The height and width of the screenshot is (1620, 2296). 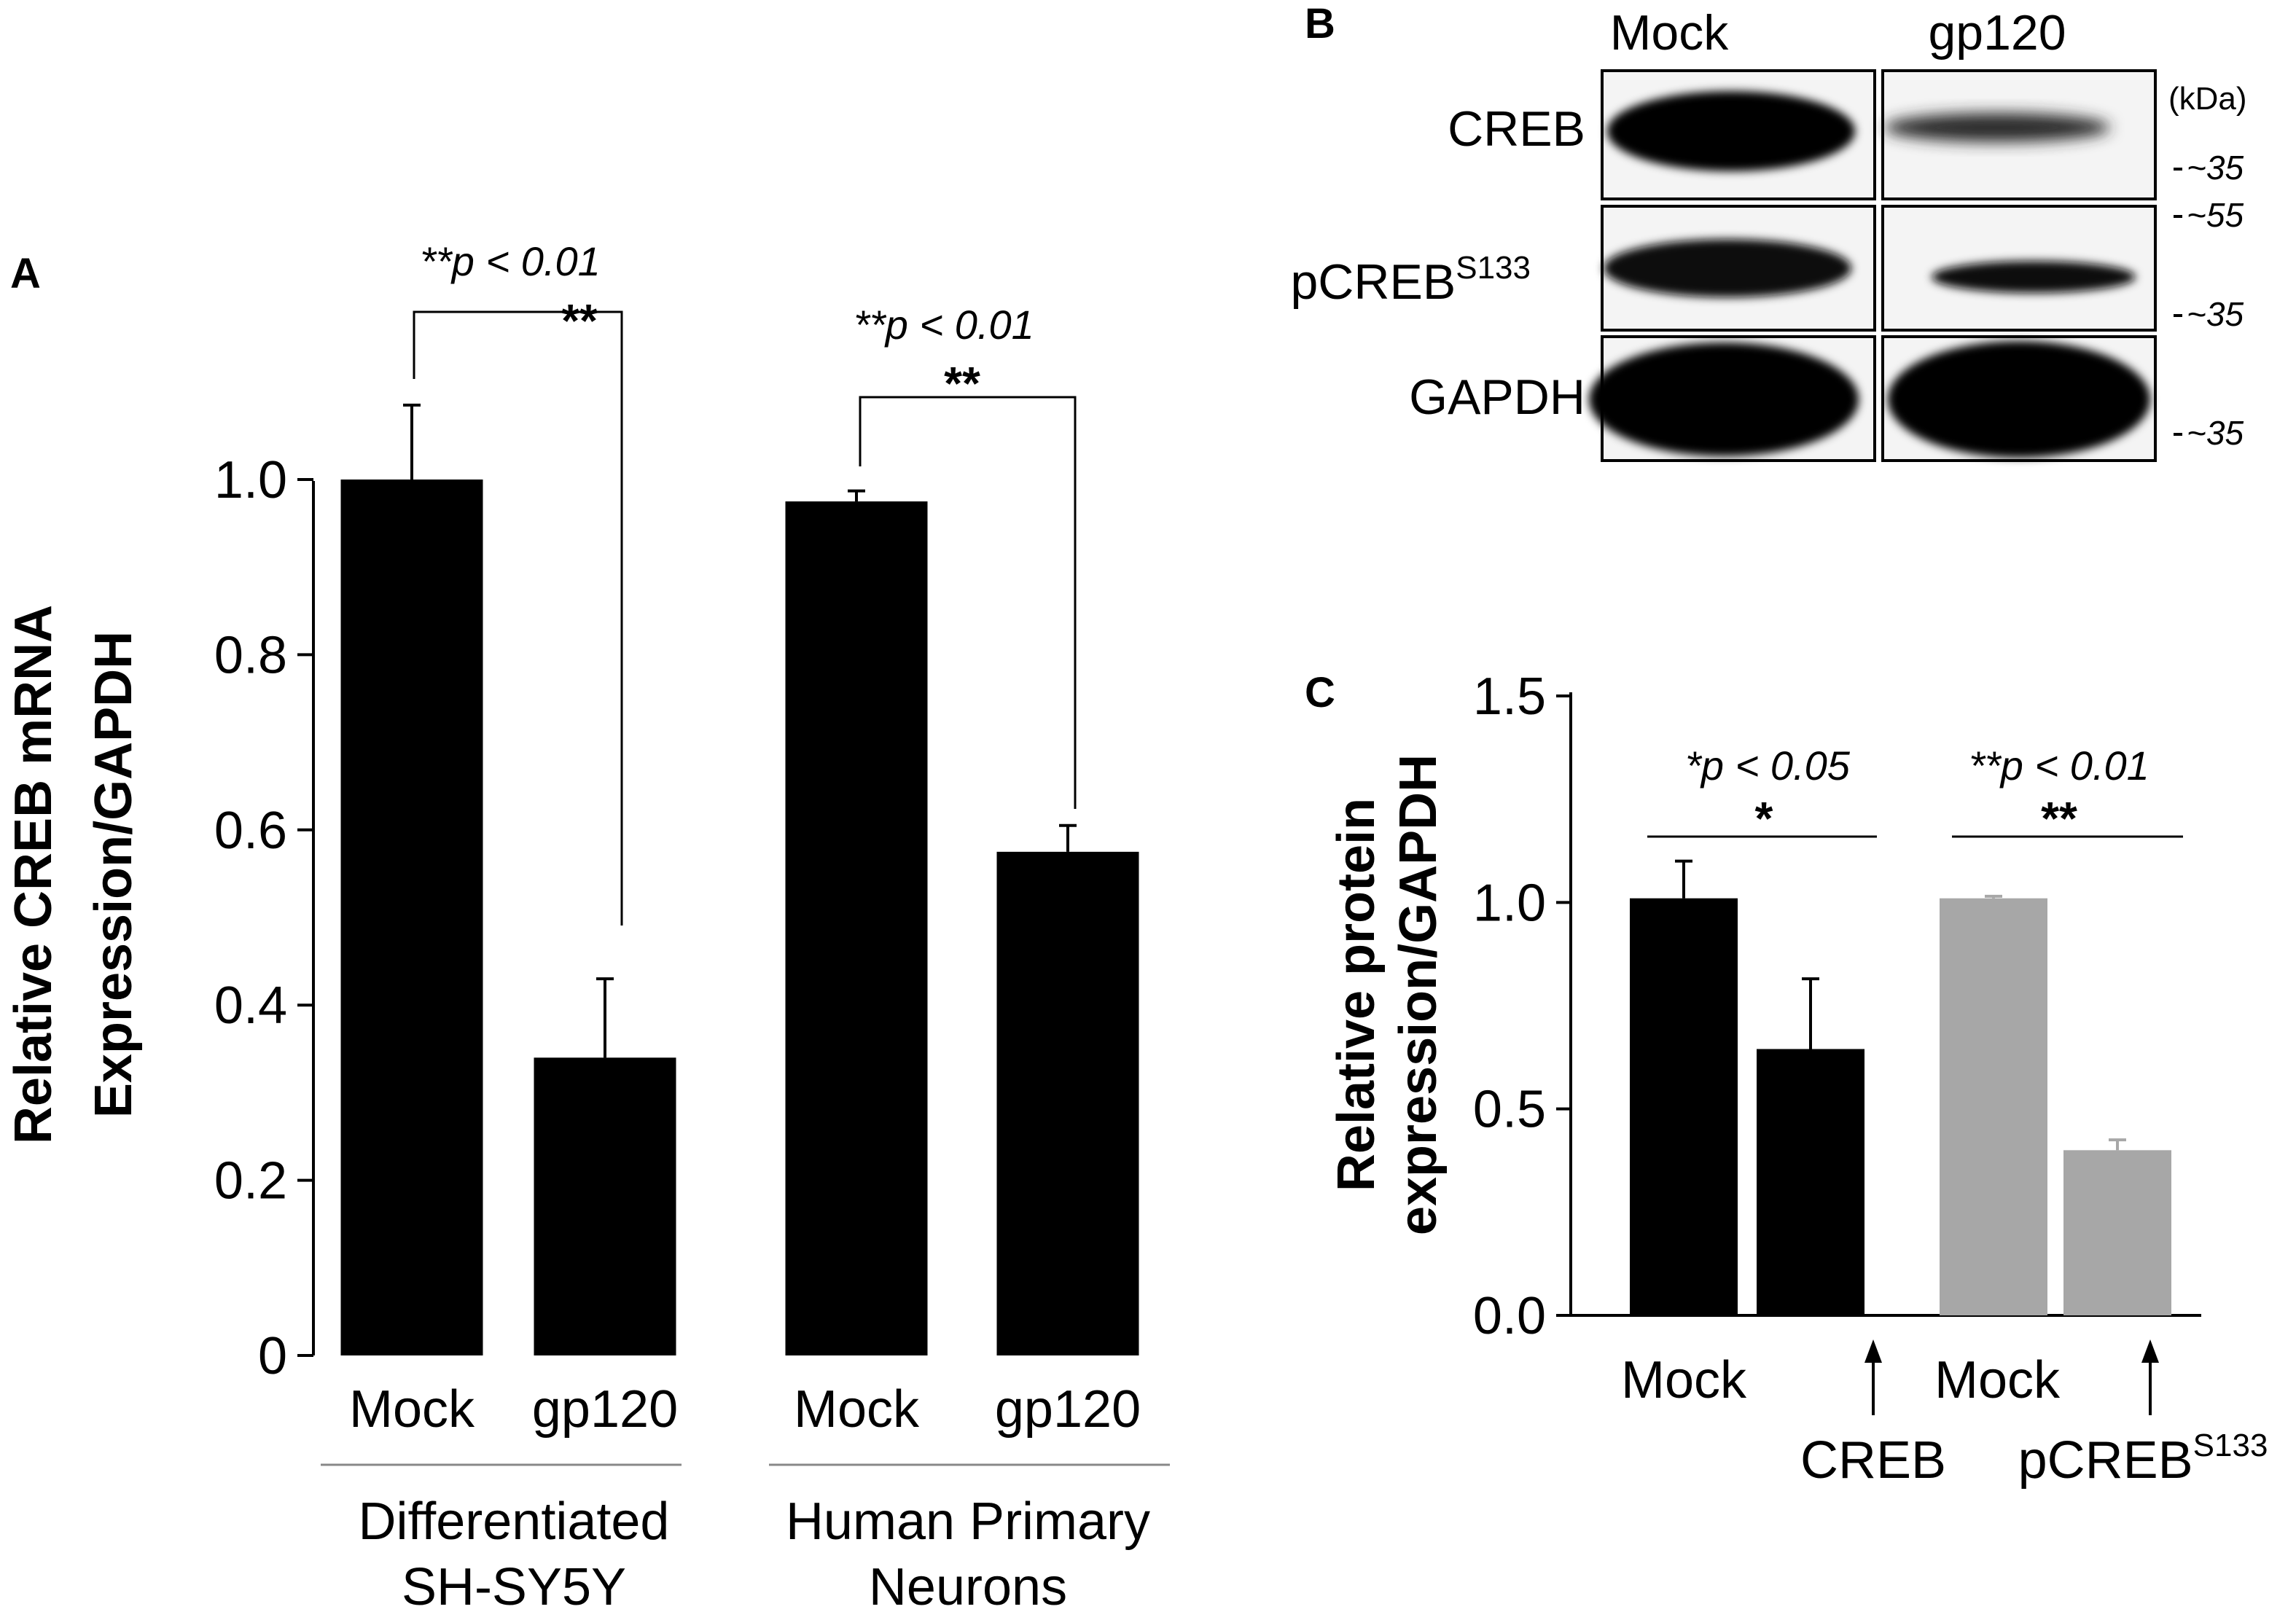 I want to click on panel-a-y-ticks: 0 0.2 0.4 0.6 0.8 1.0, so click(x=264, y=918).